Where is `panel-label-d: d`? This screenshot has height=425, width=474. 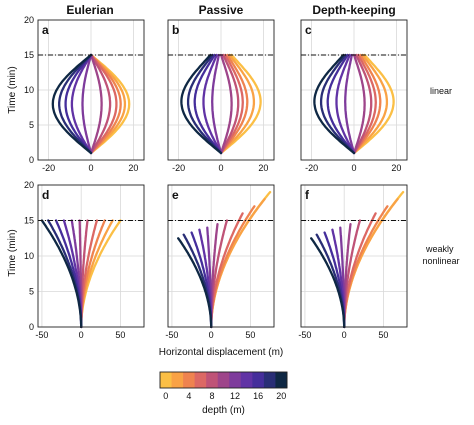
panel-label-d: d is located at coordinates (45, 195).